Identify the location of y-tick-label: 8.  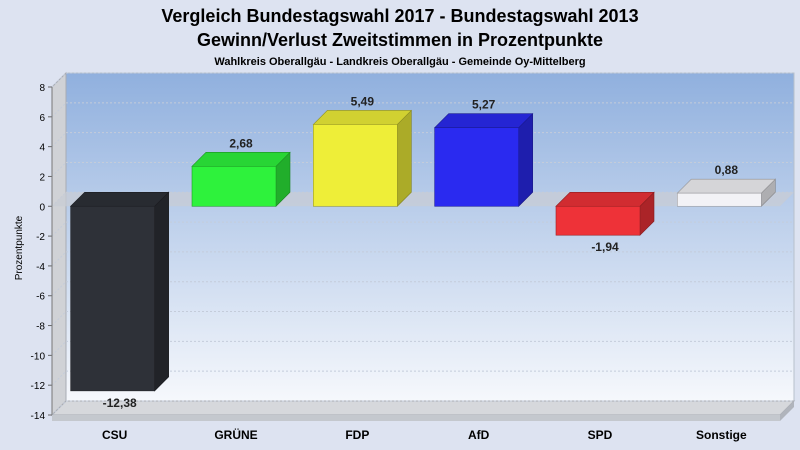
(42, 88).